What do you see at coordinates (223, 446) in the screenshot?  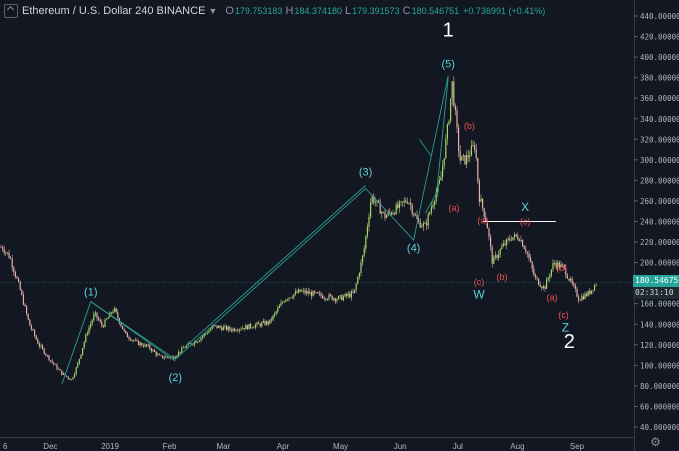 I see `x-tick-label: Mar` at bounding box center [223, 446].